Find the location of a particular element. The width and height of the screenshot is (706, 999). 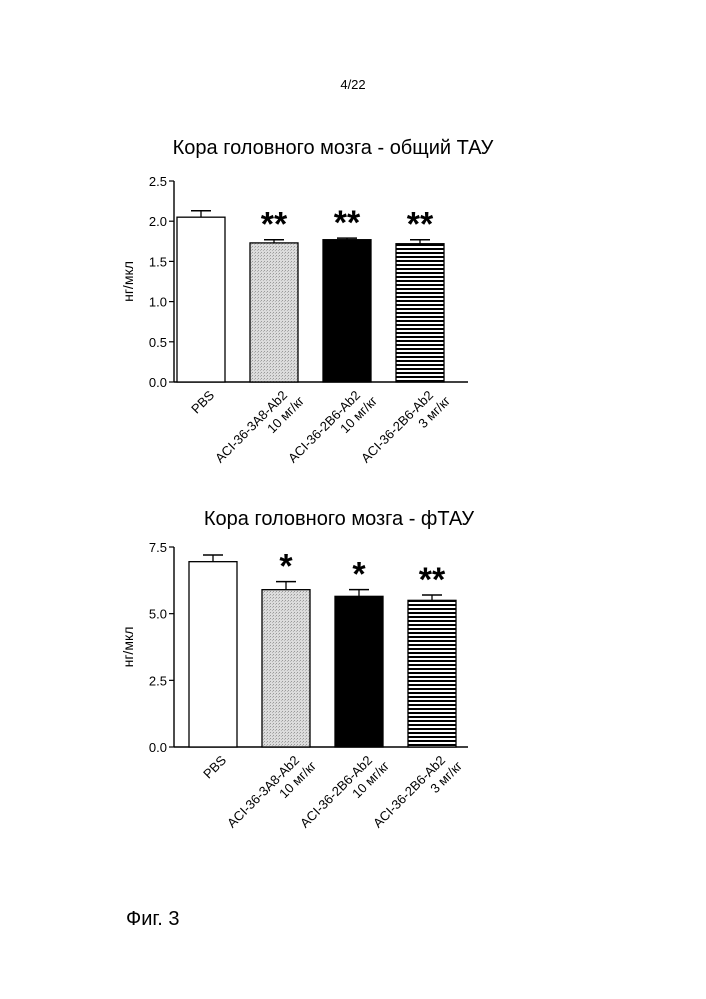

y-tick-label: 2.0 is located at coordinates (158, 221).